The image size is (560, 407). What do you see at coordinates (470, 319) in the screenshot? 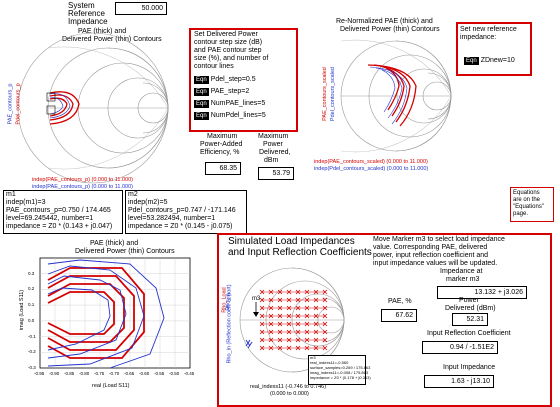
I see `pdel-value: 52.31` at bounding box center [470, 319].